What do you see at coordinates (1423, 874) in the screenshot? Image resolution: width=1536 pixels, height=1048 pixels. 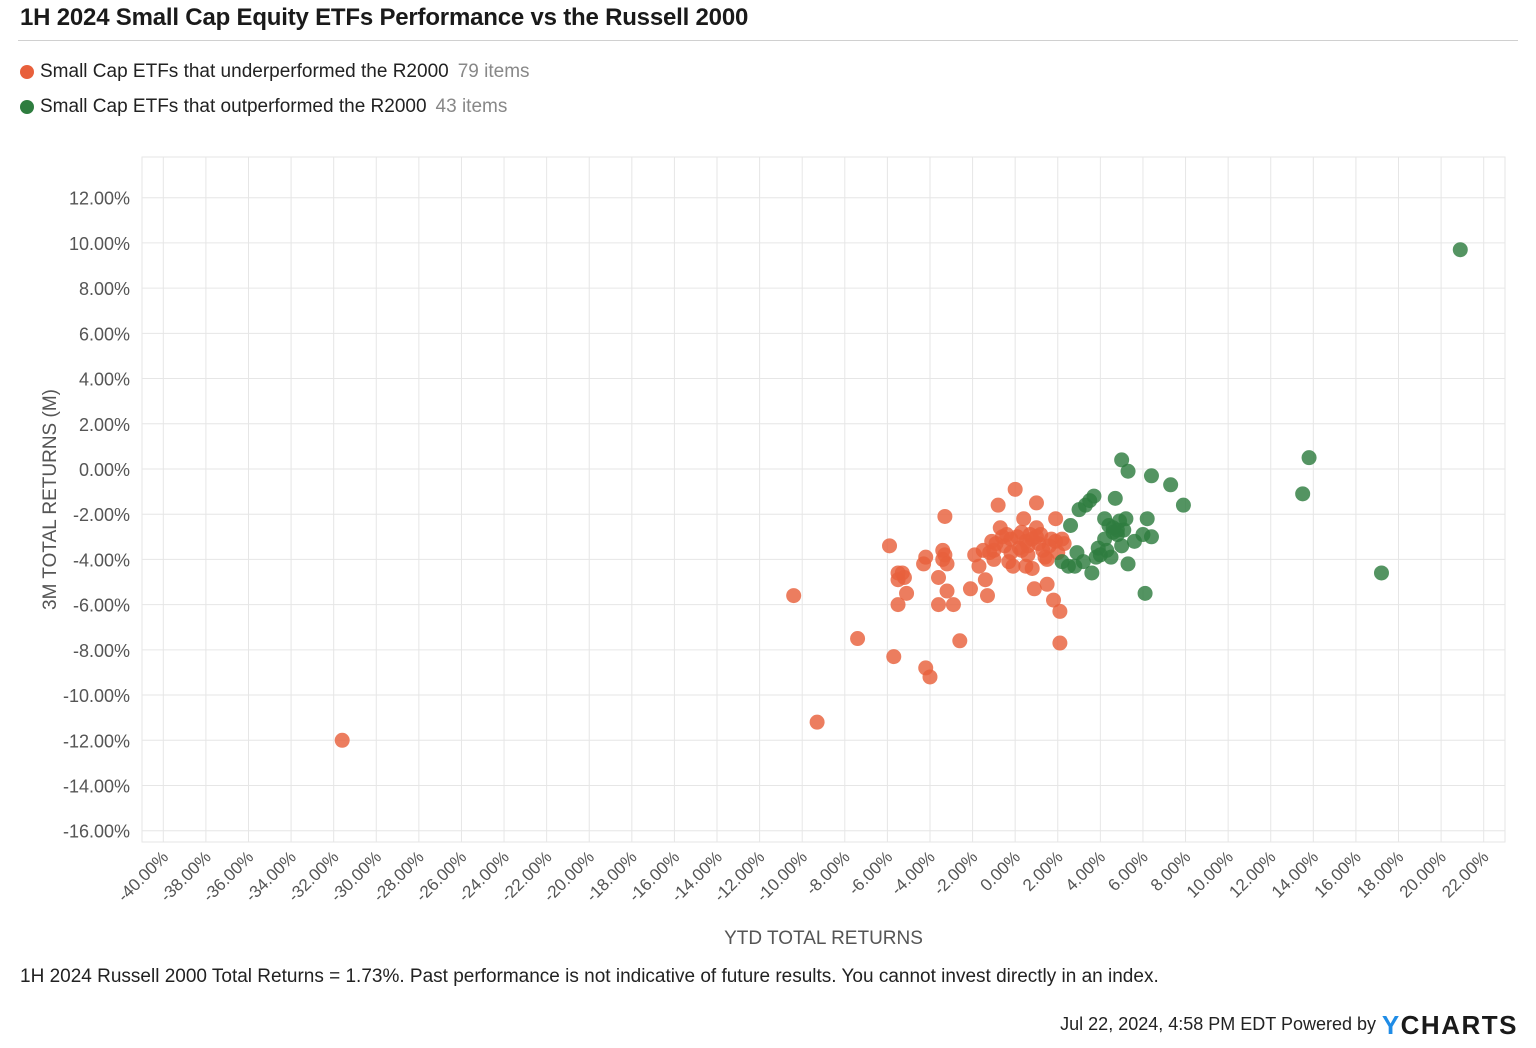 I see `x-tick-label: 20.00%` at bounding box center [1423, 874].